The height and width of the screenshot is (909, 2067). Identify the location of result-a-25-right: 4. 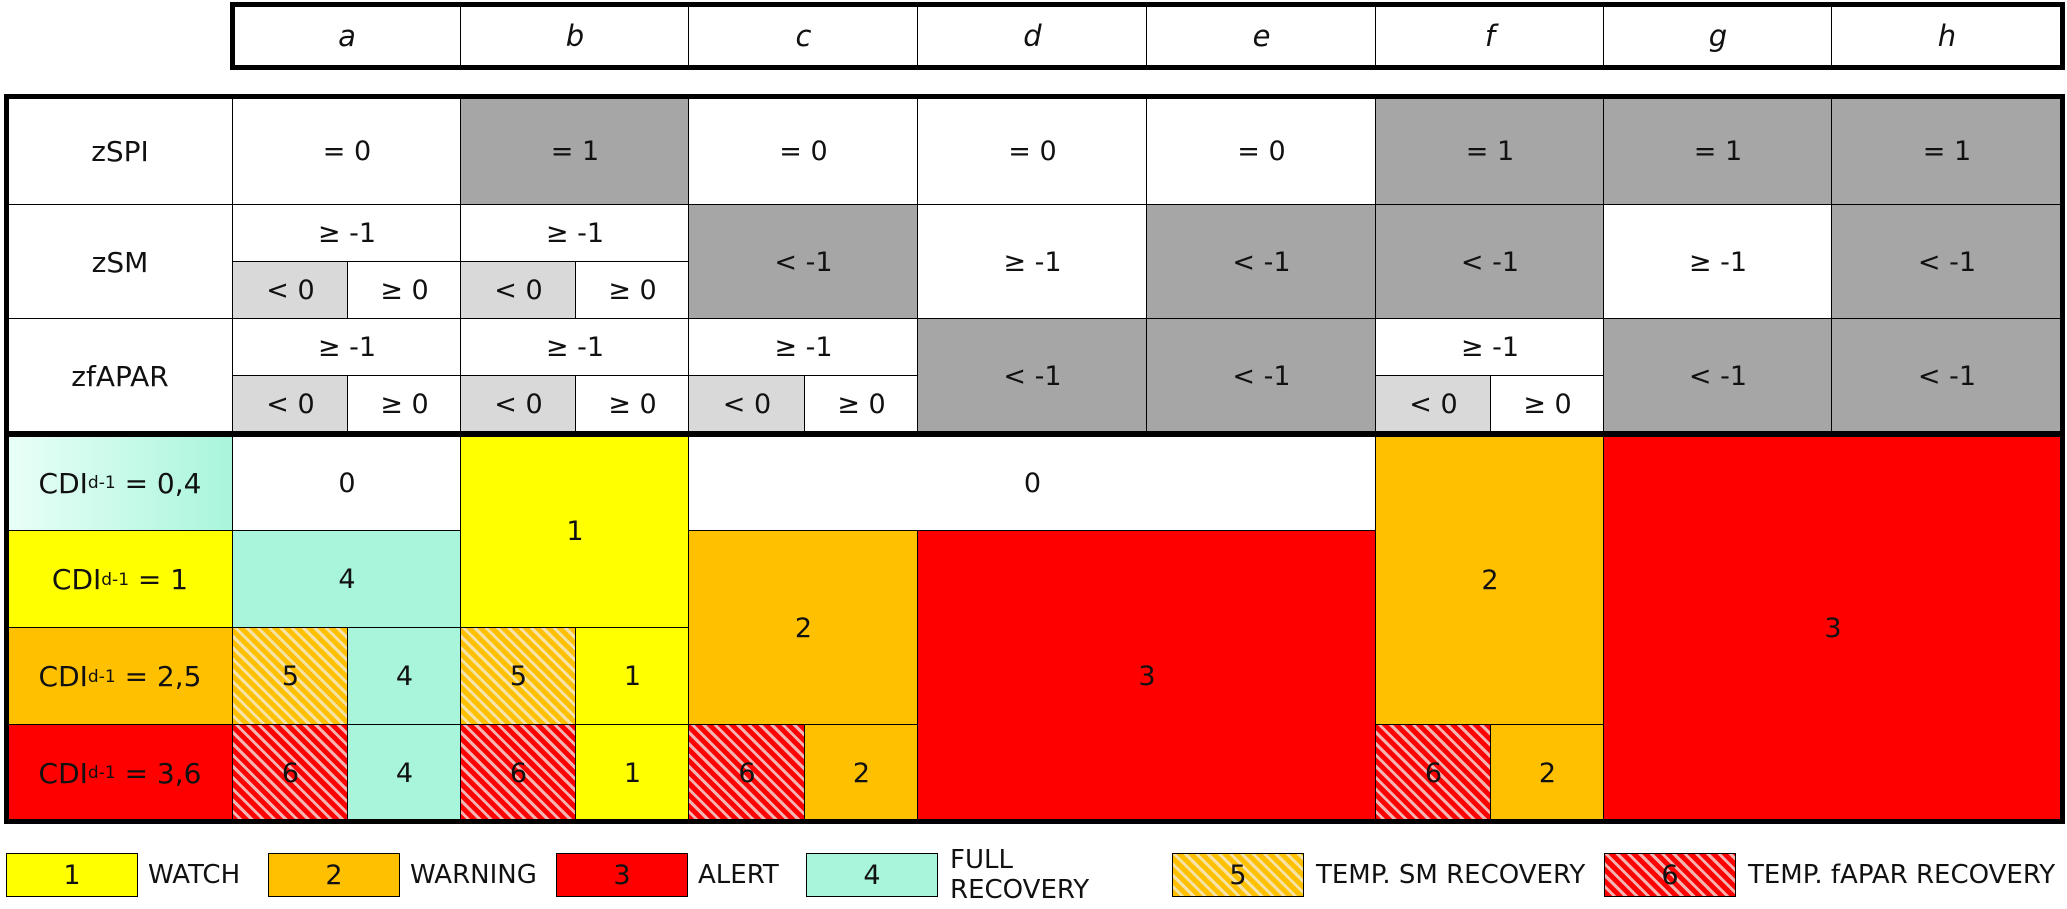
(404, 676).